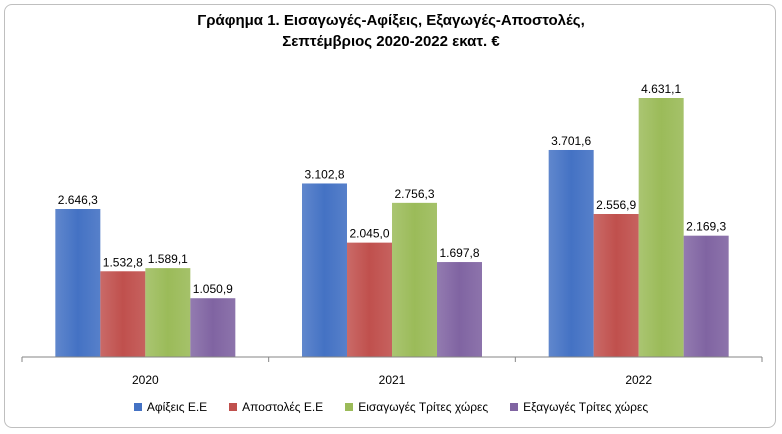 The height and width of the screenshot is (434, 782). Describe the element at coordinates (213, 289) in the screenshot. I see `data-label: 1.050,9` at that location.